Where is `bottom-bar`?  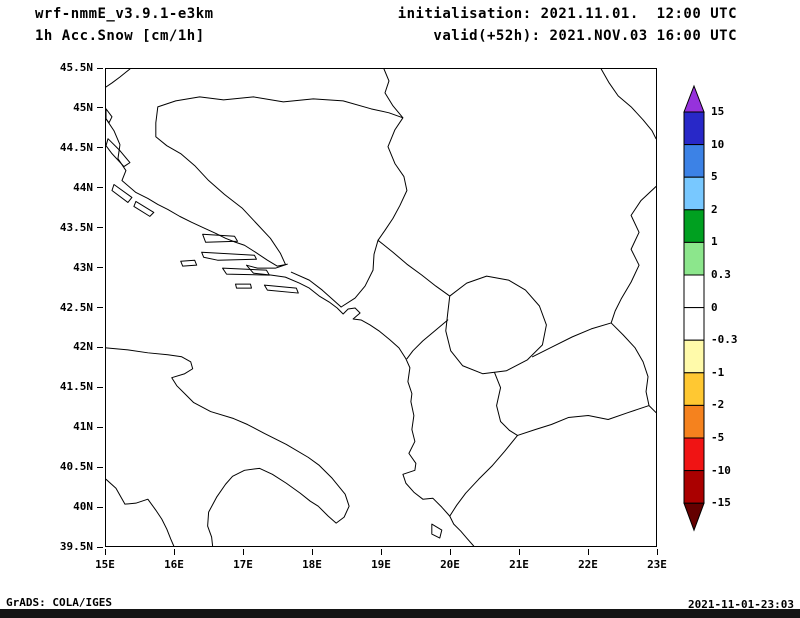 bottom-bar is located at coordinates (400, 613).